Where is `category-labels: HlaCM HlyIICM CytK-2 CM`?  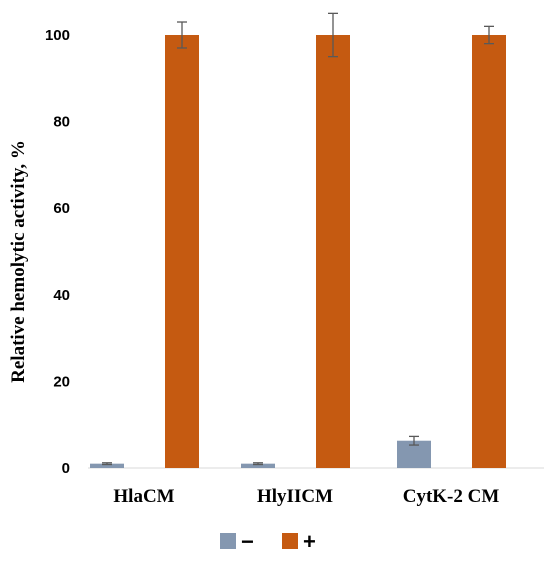 category-labels: HlaCM HlyIICM CytK-2 CM is located at coordinates (306, 496).